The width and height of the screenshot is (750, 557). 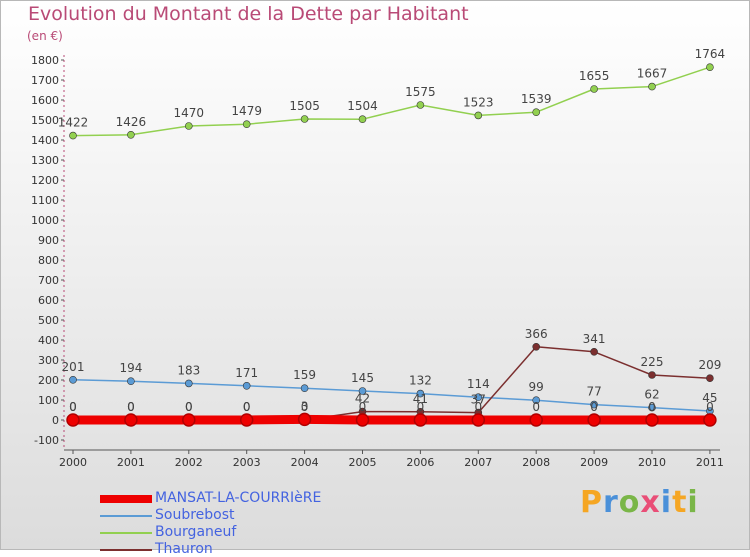 I want to click on logo-letter: r, so click(x=611, y=502).